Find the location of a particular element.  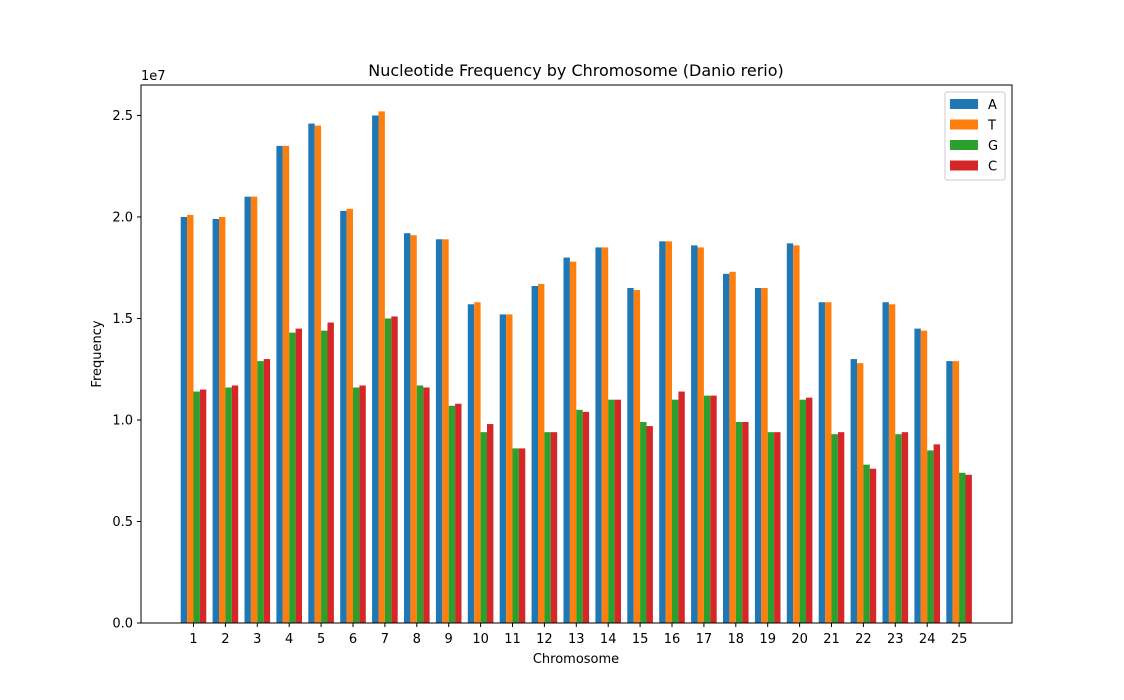

x-tick-label-22: 22 is located at coordinates (863, 639).